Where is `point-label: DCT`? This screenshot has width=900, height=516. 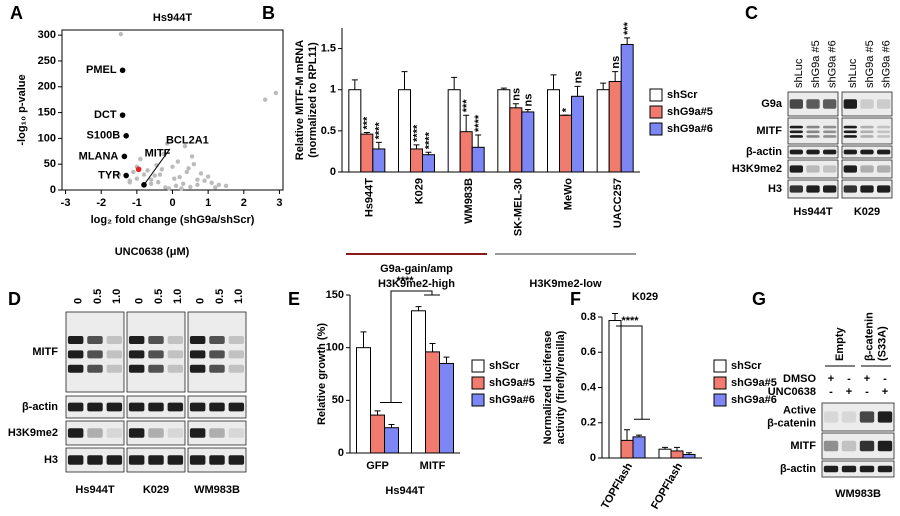 point-label: DCT is located at coordinates (105, 115).